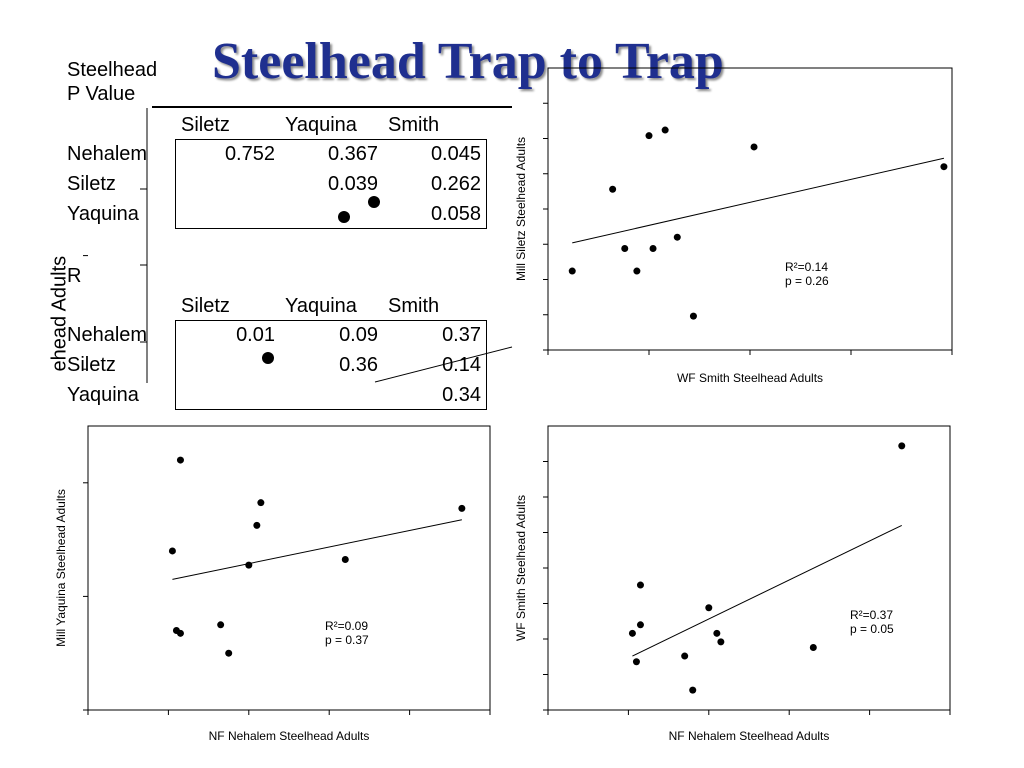 The width and height of the screenshot is (1024, 768). What do you see at coordinates (461, 335) in the screenshot?
I see `r2-cell: 0.37` at bounding box center [461, 335].